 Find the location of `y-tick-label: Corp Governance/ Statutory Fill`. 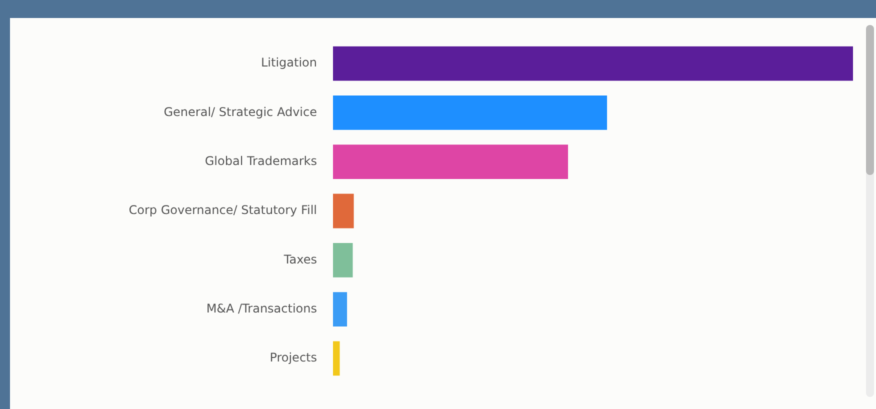

y-tick-label: Corp Governance/ Statutory Fill is located at coordinates (222, 210).